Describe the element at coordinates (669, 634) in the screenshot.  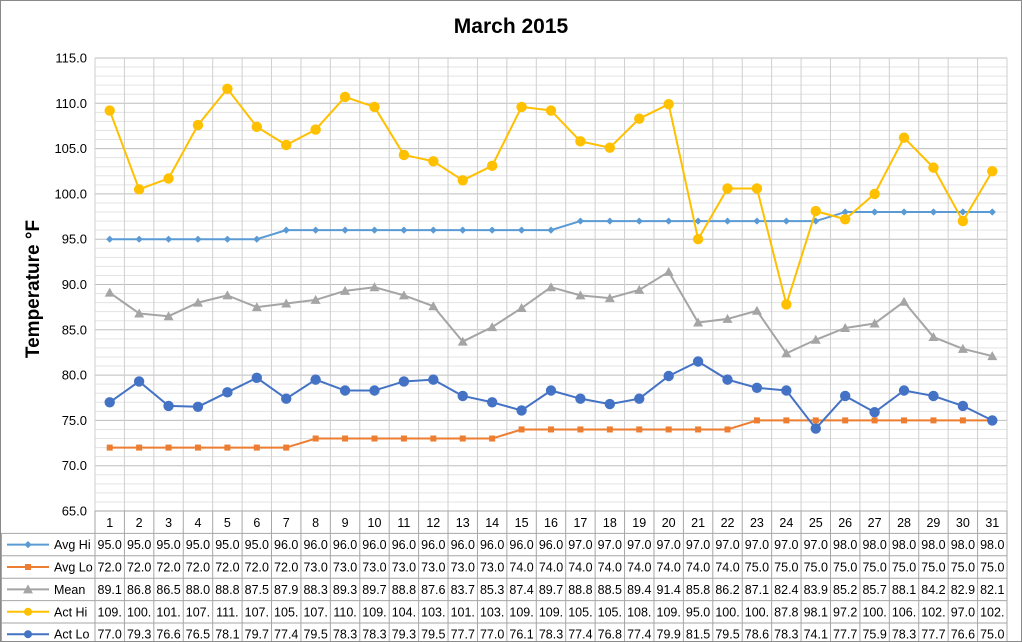
I see `data-label: 79.9` at that location.